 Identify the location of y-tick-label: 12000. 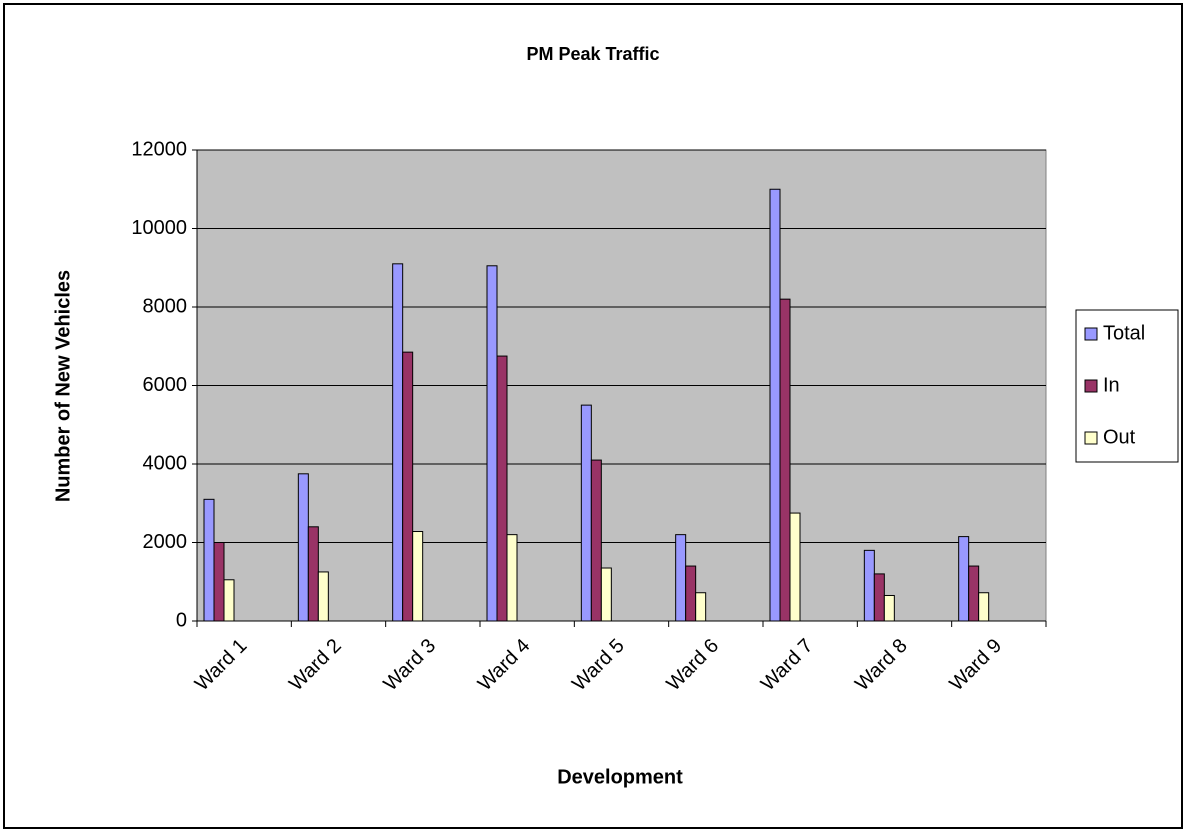
(159, 149).